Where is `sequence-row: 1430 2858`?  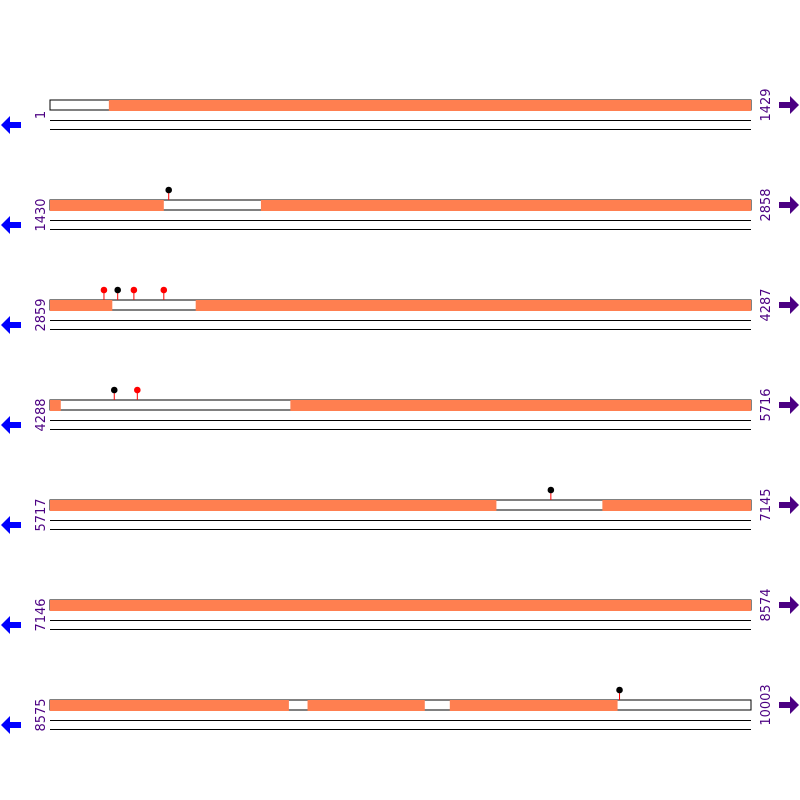 sequence-row: 1430 2858 is located at coordinates (400, 210).